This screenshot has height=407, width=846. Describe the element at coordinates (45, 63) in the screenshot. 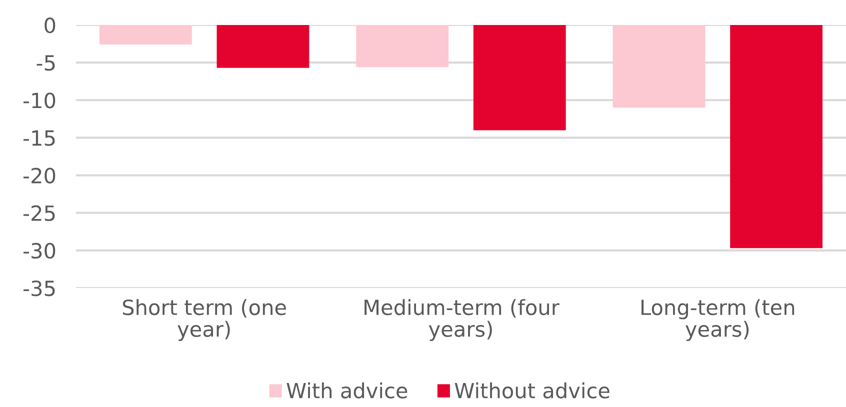

I see `y-tick-label: -5` at that location.